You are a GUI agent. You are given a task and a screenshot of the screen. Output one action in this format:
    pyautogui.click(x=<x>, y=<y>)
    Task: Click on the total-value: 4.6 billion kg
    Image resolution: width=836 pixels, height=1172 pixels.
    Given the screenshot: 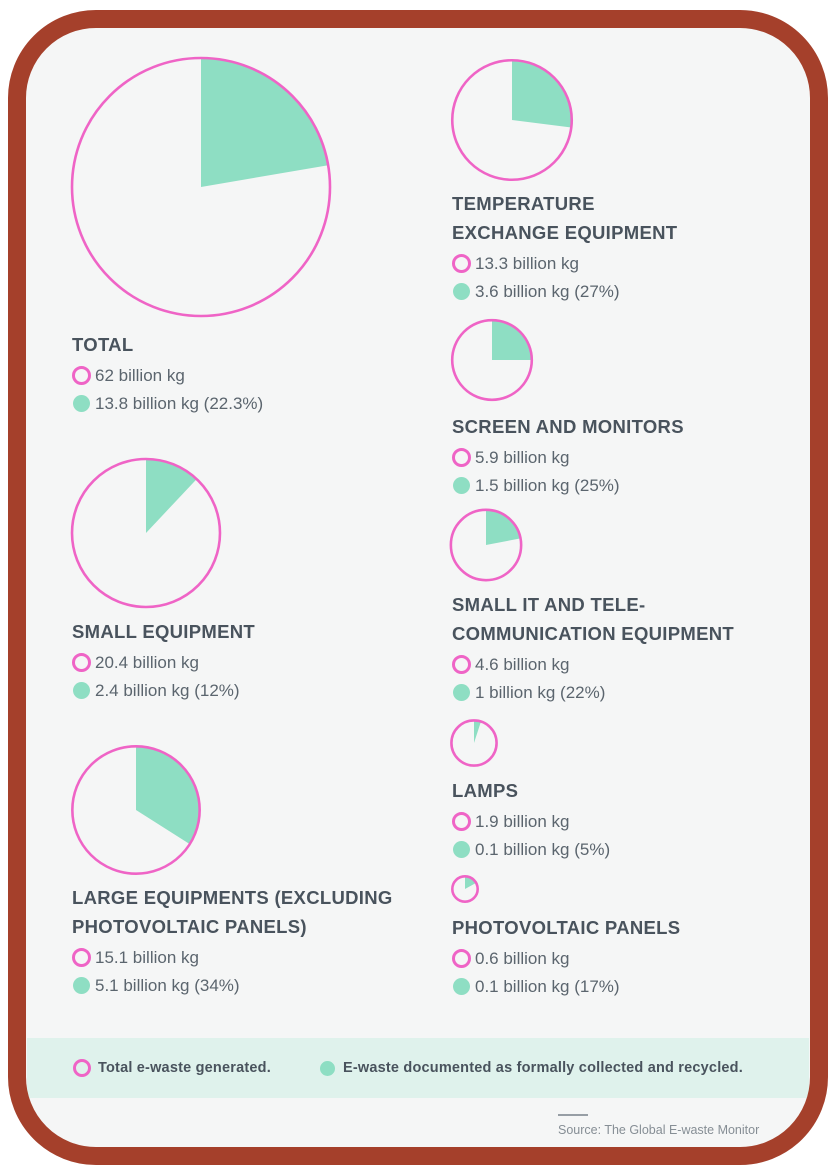 What is the action you would take?
    pyautogui.click(x=522, y=664)
    